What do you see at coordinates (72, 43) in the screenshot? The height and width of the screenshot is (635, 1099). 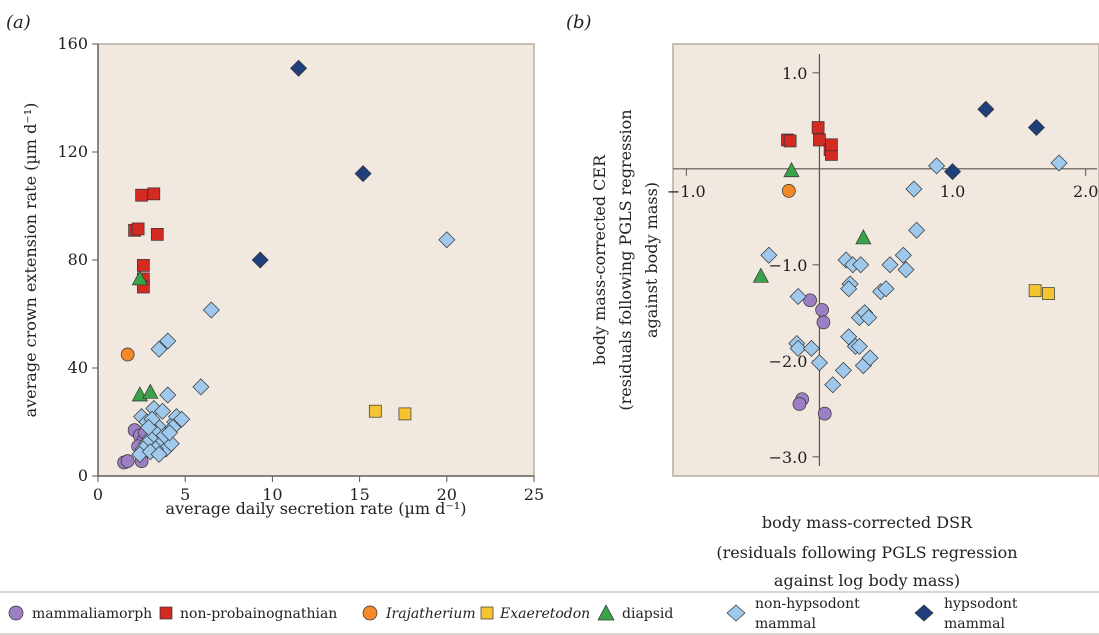 I see `panel-a-y-tick-label: 160` at bounding box center [72, 43].